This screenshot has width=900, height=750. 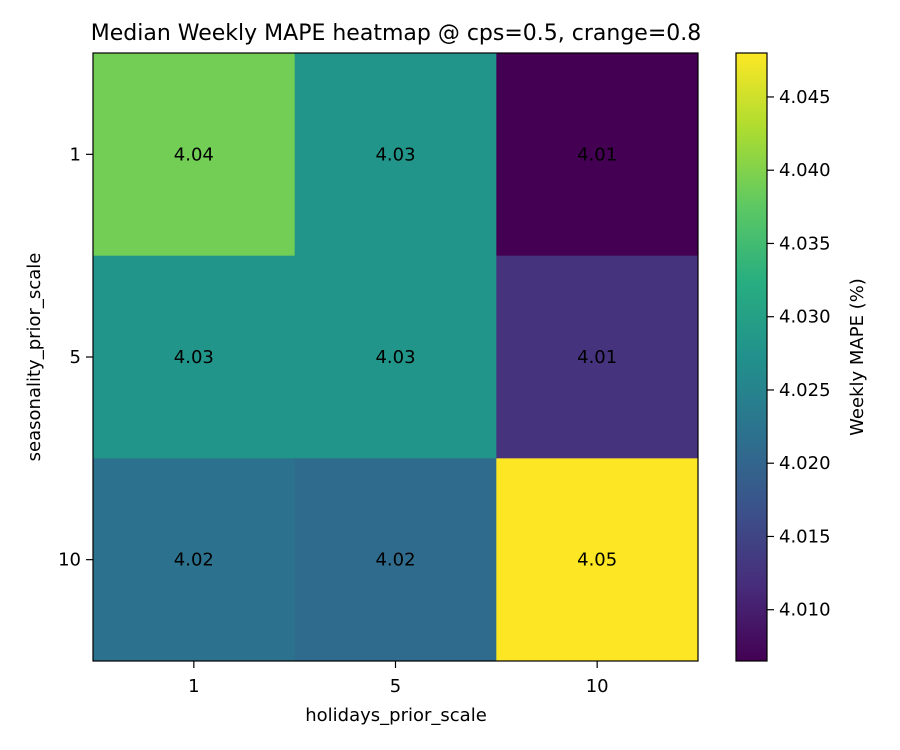 I want to click on y-tick-label: 10, so click(x=69, y=560).